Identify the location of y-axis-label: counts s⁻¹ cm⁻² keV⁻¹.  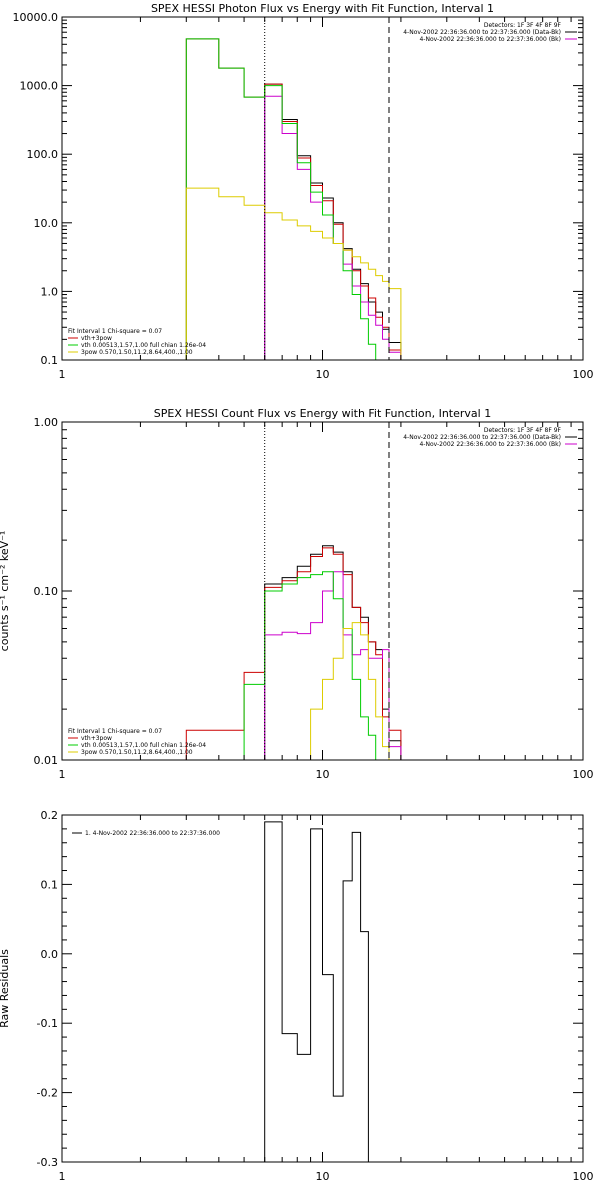
(5, 591).